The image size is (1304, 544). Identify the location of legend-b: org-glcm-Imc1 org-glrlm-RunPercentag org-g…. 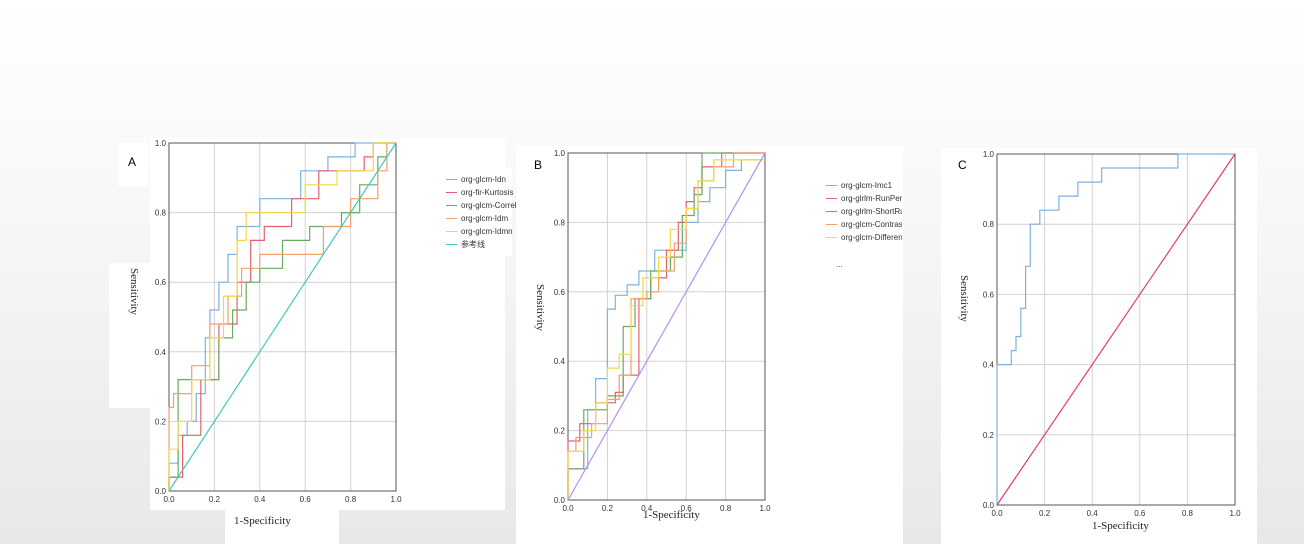
(864, 226).